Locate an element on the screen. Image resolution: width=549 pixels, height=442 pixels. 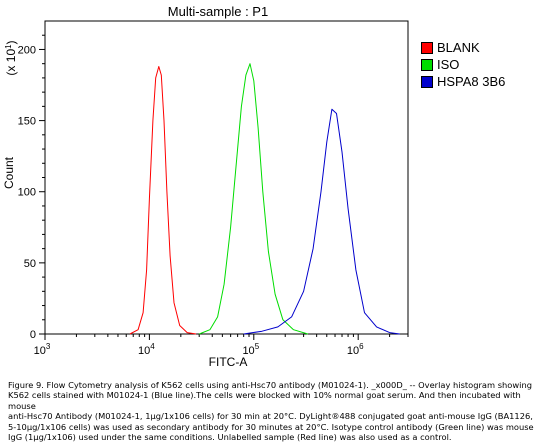
x-axis-ticks: 10³ 10⁴ 10⁵ 10⁶ is located at coordinates (221, 345).